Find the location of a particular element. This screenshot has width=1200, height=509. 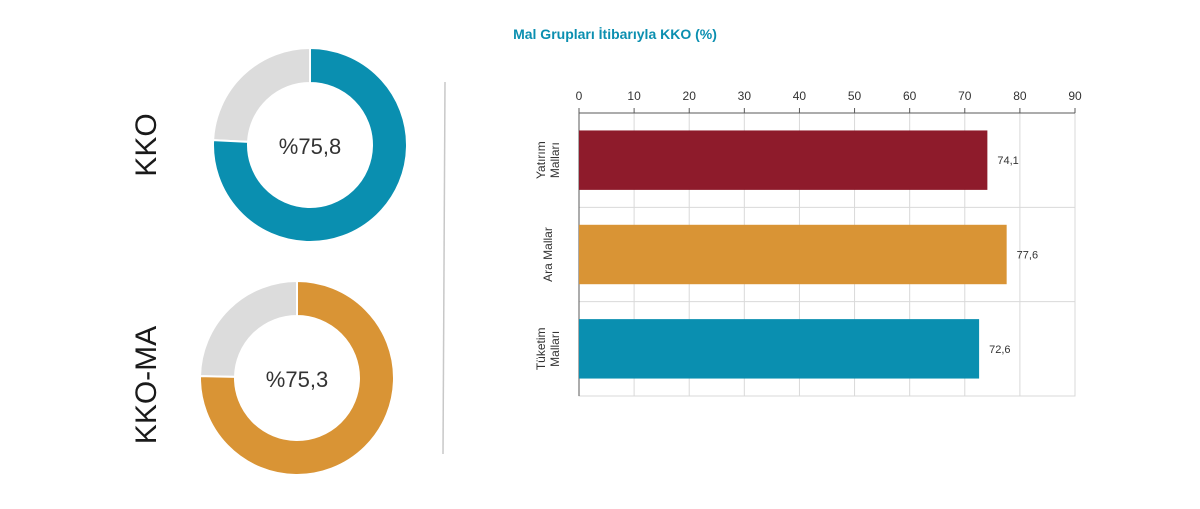

x-tick-label: 50 is located at coordinates (855, 96).